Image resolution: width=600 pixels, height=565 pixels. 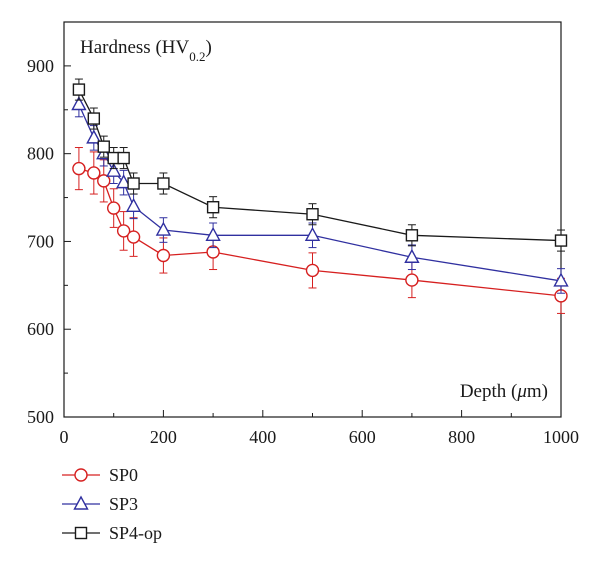 What do you see at coordinates (40, 329) in the screenshot?
I see `y-tick-label: 600` at bounding box center [40, 329].